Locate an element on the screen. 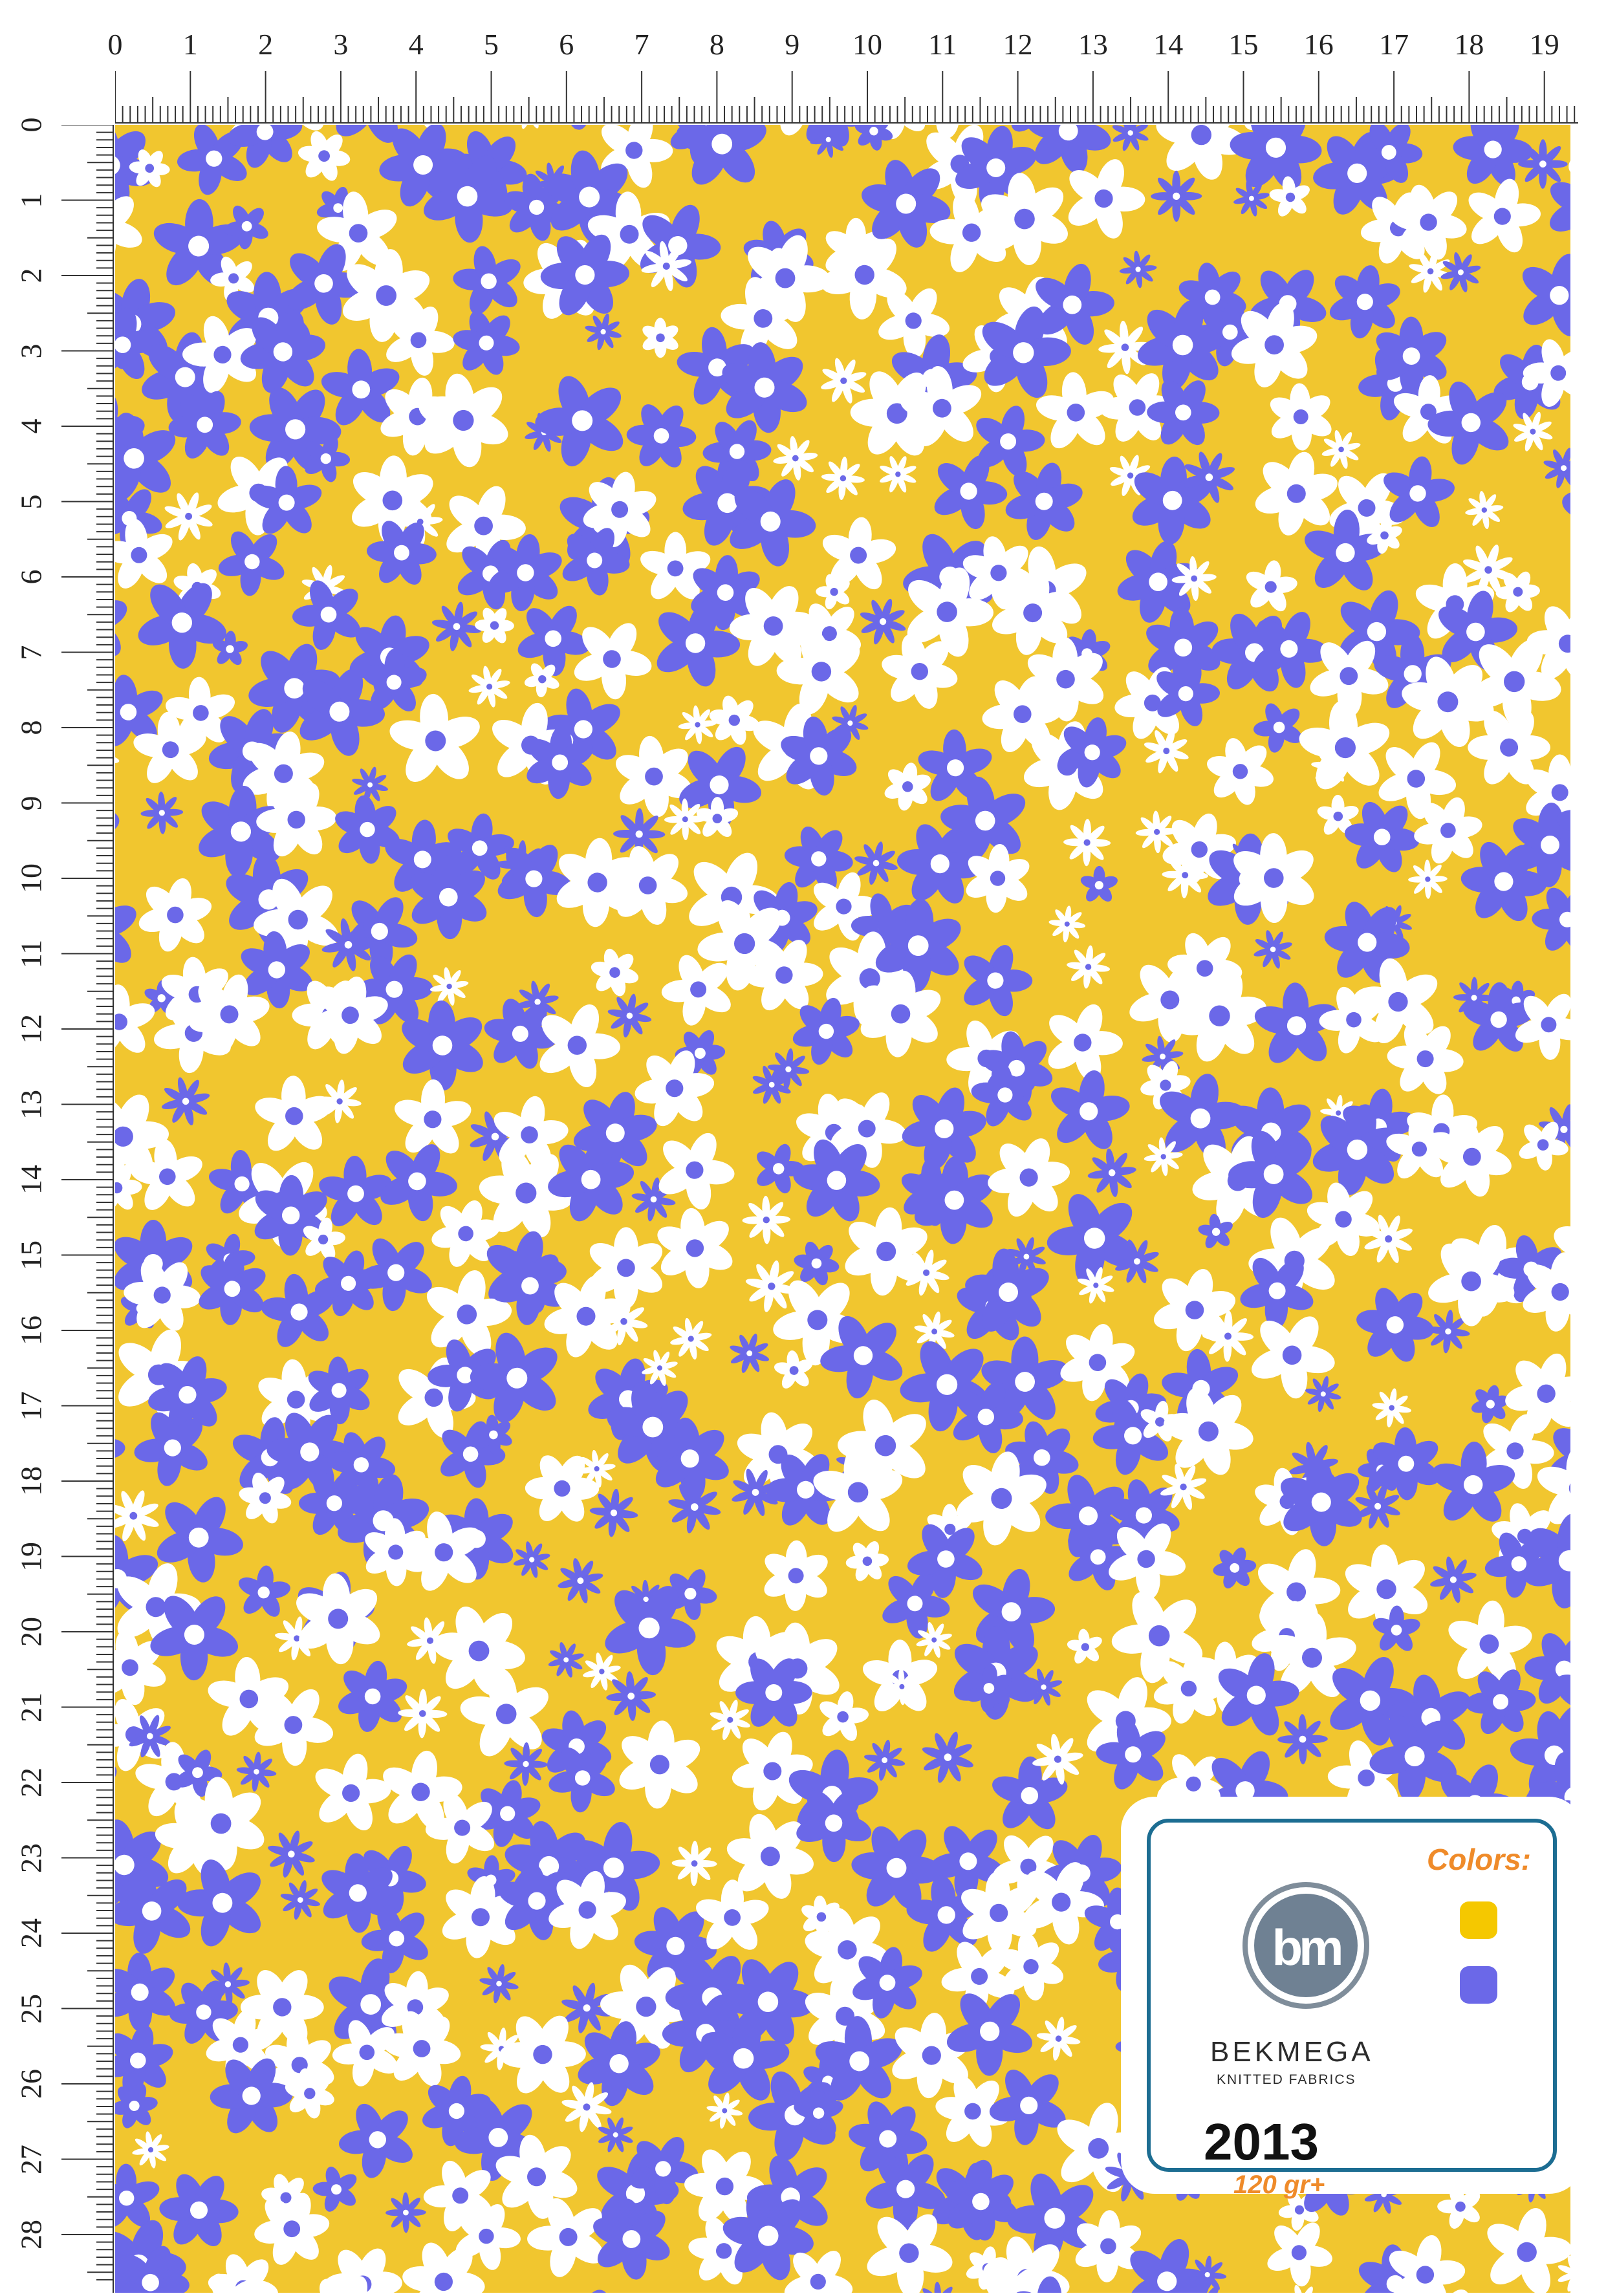 This screenshot has width=1606, height=2296. ruler-y-label: 15 is located at coordinates (31, 1255).